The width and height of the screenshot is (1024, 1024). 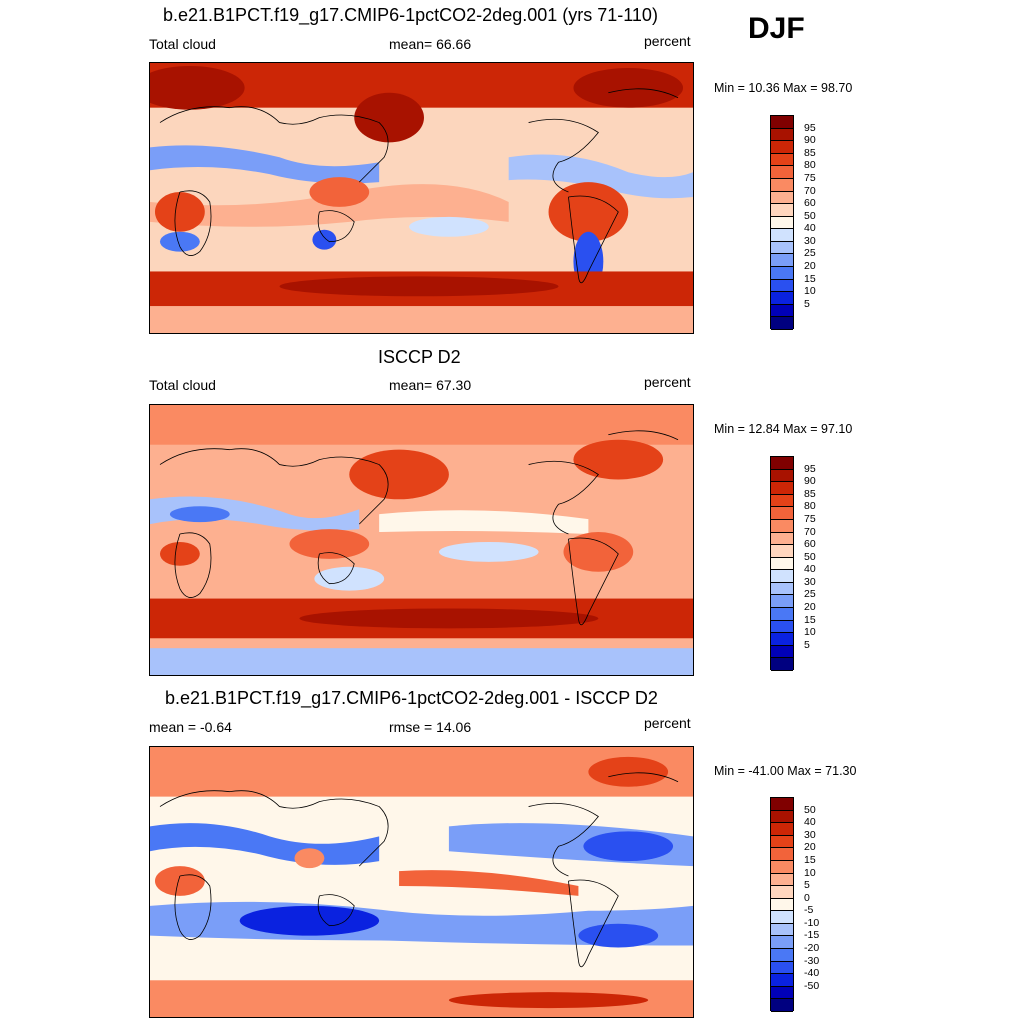 What do you see at coordinates (783, 429) in the screenshot?
I see `panel-2-minmax: Min = 12.84 Max = 97.10` at bounding box center [783, 429].